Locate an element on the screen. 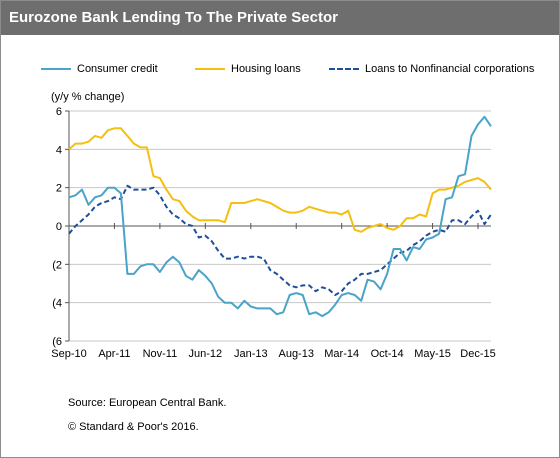 The image size is (560, 458). source-note: Source: European Central Bank. is located at coordinates (147, 403).